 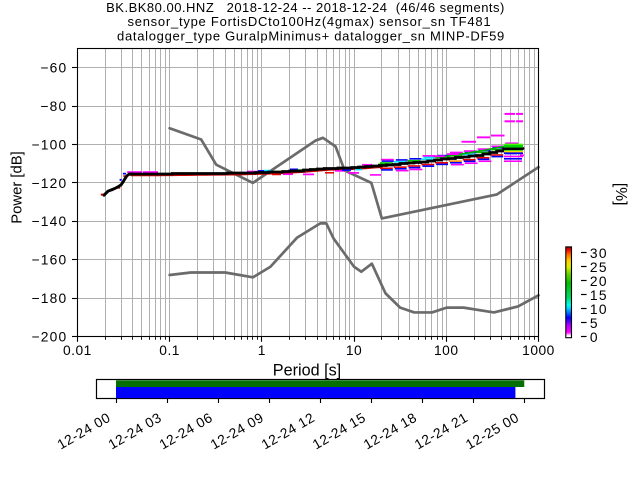 What do you see at coordinates (53, 106) in the screenshot?
I see `svg-text: −80` at bounding box center [53, 106].